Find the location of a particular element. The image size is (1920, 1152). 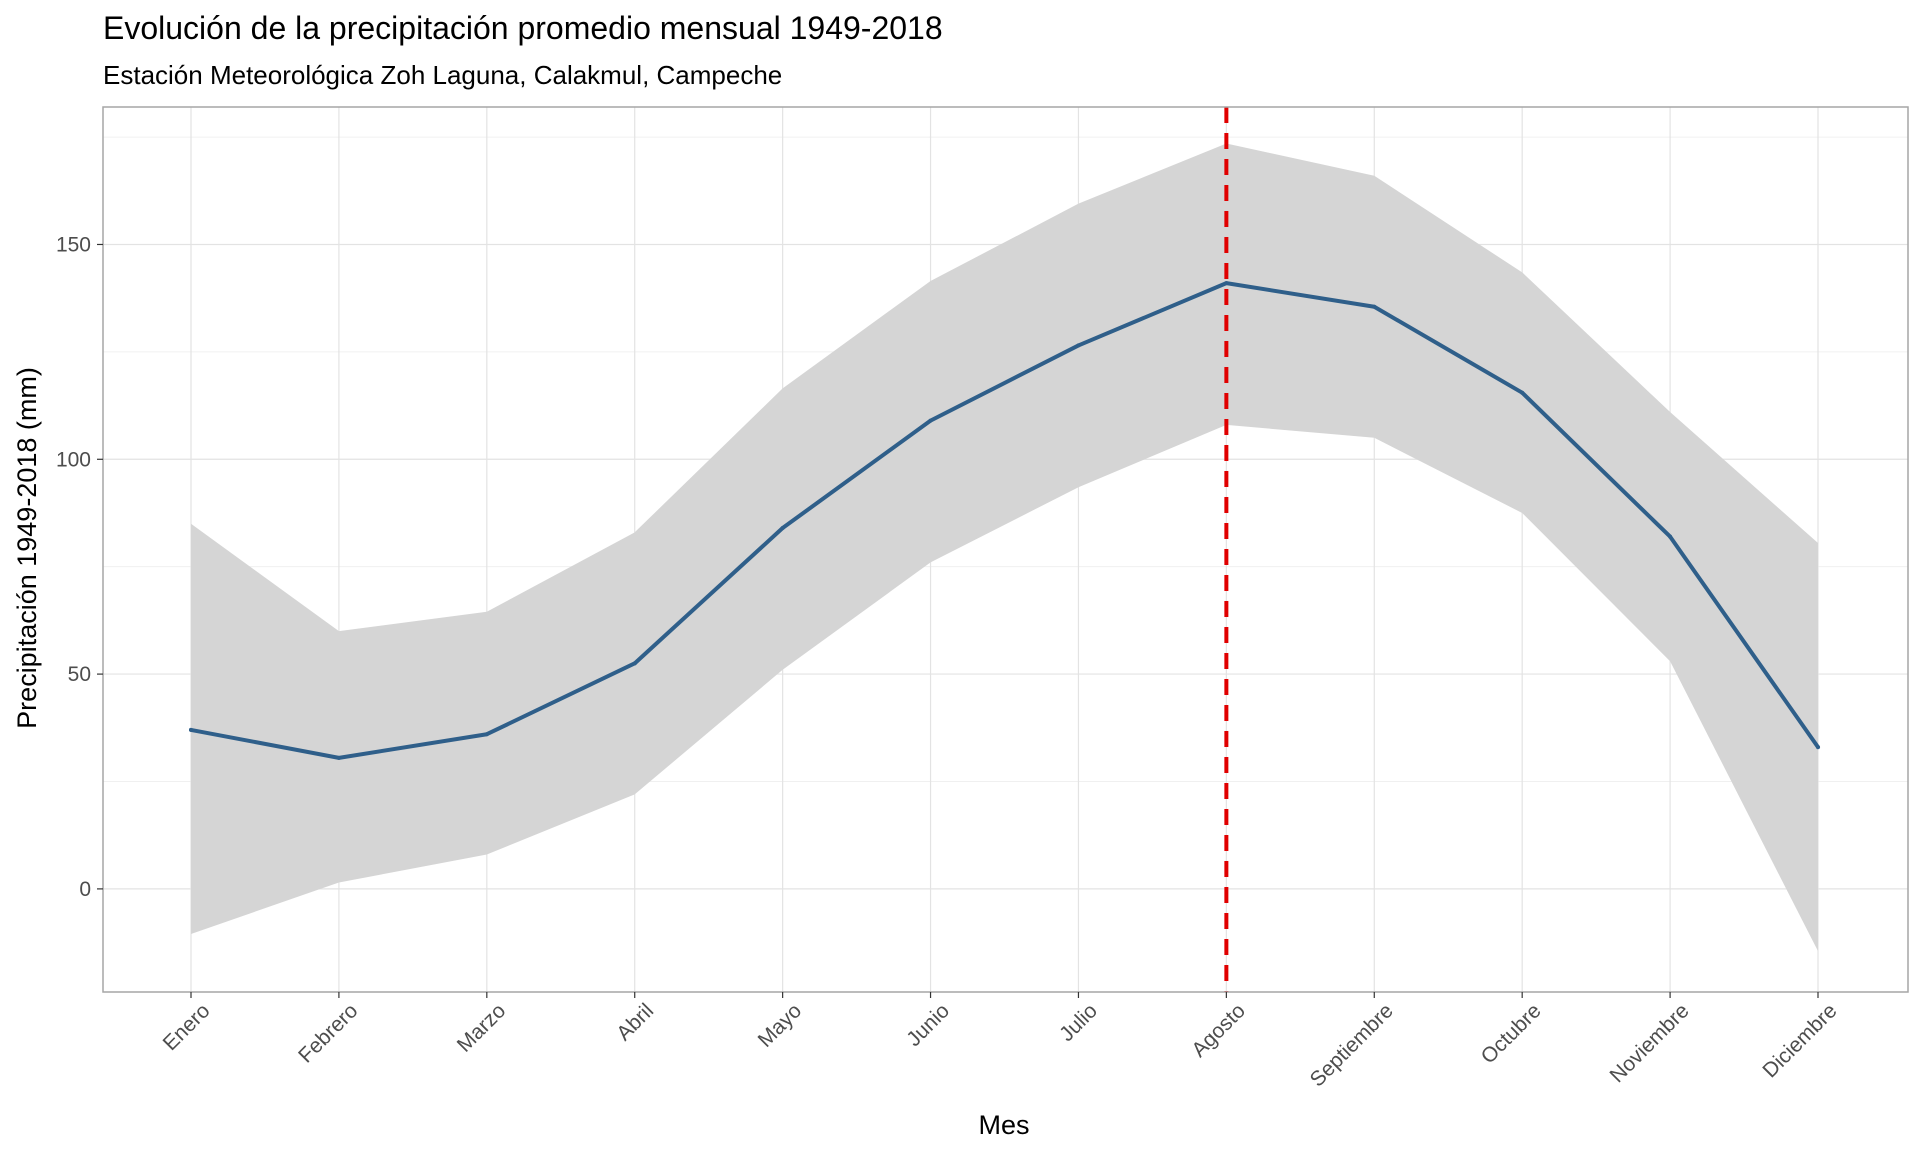

data-point-octubre is located at coordinates (1522, 392).